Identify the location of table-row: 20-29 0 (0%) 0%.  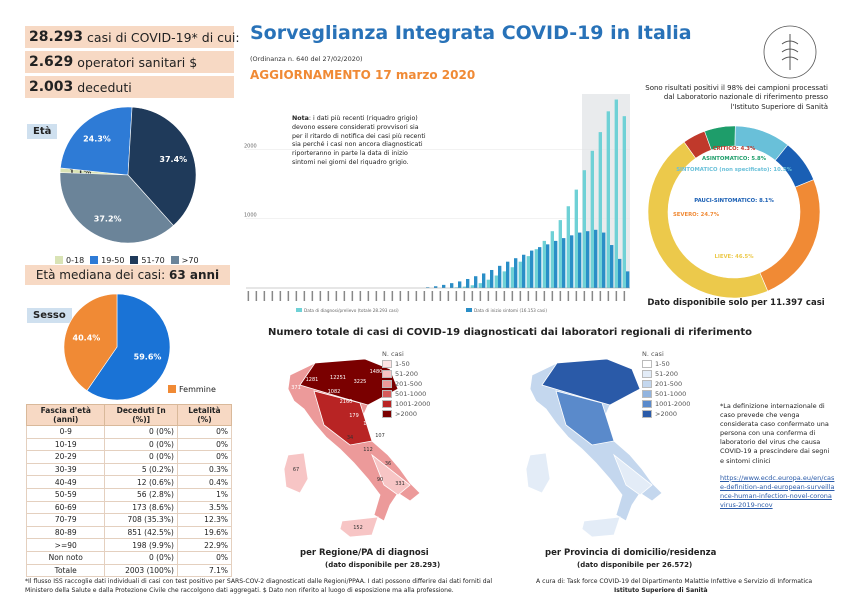
(129, 457).